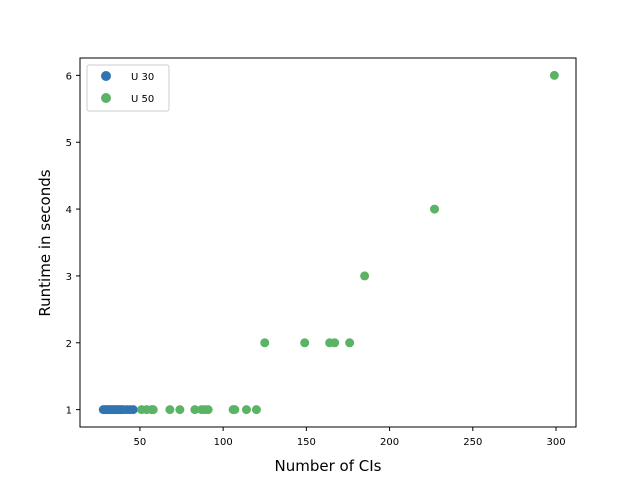 This screenshot has width=640, height=480. I want to click on x-tick-label: 250, so click(472, 442).